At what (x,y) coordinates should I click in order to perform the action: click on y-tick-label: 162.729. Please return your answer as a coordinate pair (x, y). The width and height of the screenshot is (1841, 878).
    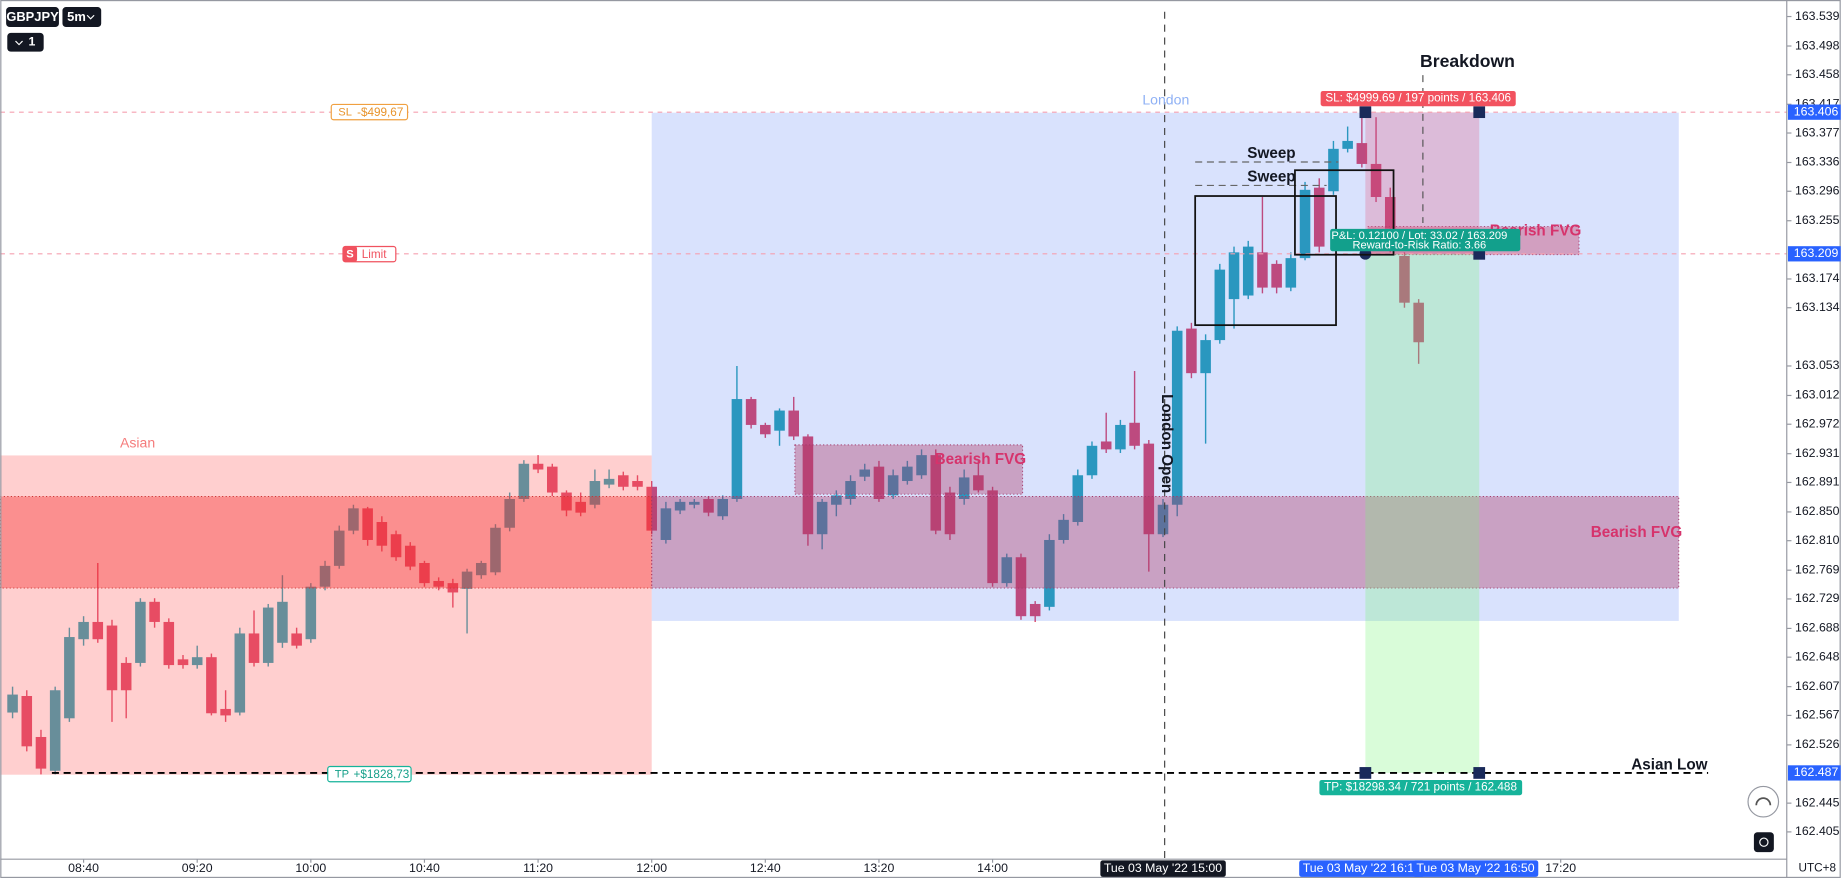
    Looking at the image, I should click on (1817, 598).